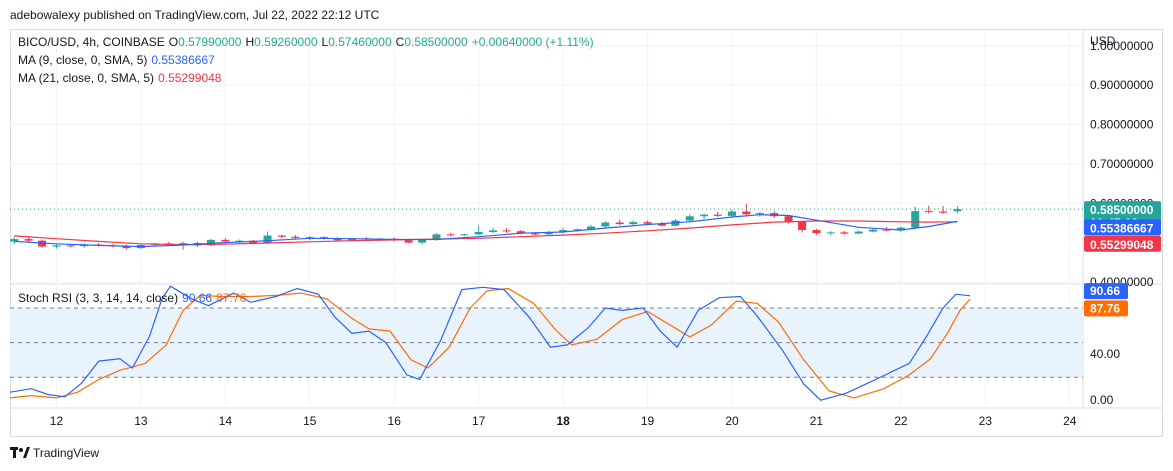 This screenshot has width=1173, height=471. What do you see at coordinates (901, 421) in the screenshot?
I see `x-tick-label: 22` at bounding box center [901, 421].